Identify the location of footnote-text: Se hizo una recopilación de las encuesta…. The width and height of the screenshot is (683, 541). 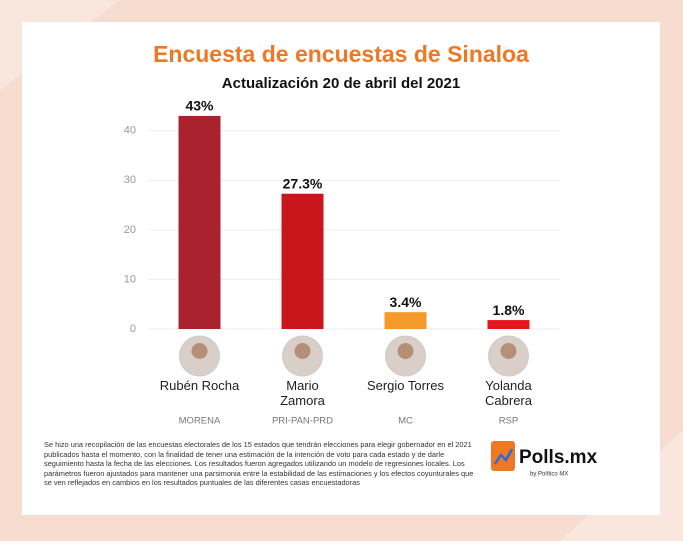
(259, 464).